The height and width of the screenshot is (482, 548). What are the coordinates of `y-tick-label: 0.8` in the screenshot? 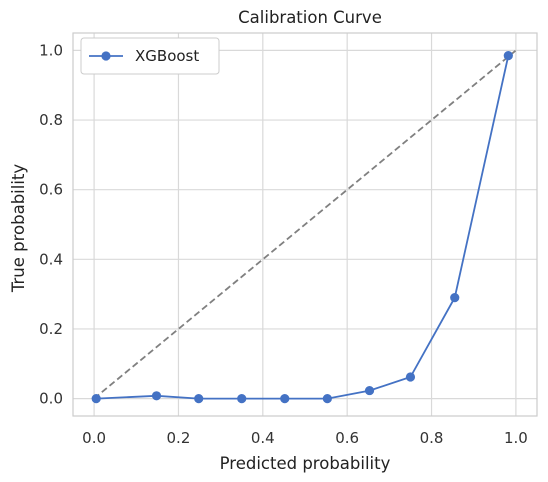 It's located at (51, 120).